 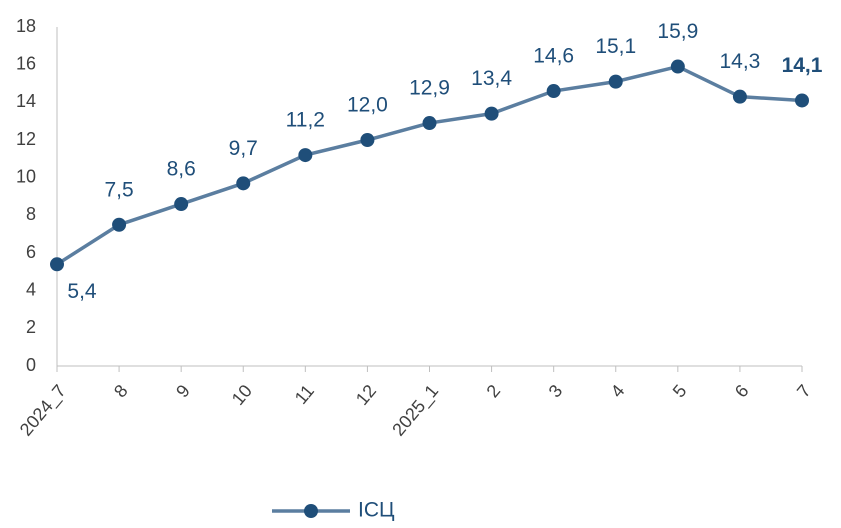 I want to click on value-label: 14,6, so click(x=553, y=56).